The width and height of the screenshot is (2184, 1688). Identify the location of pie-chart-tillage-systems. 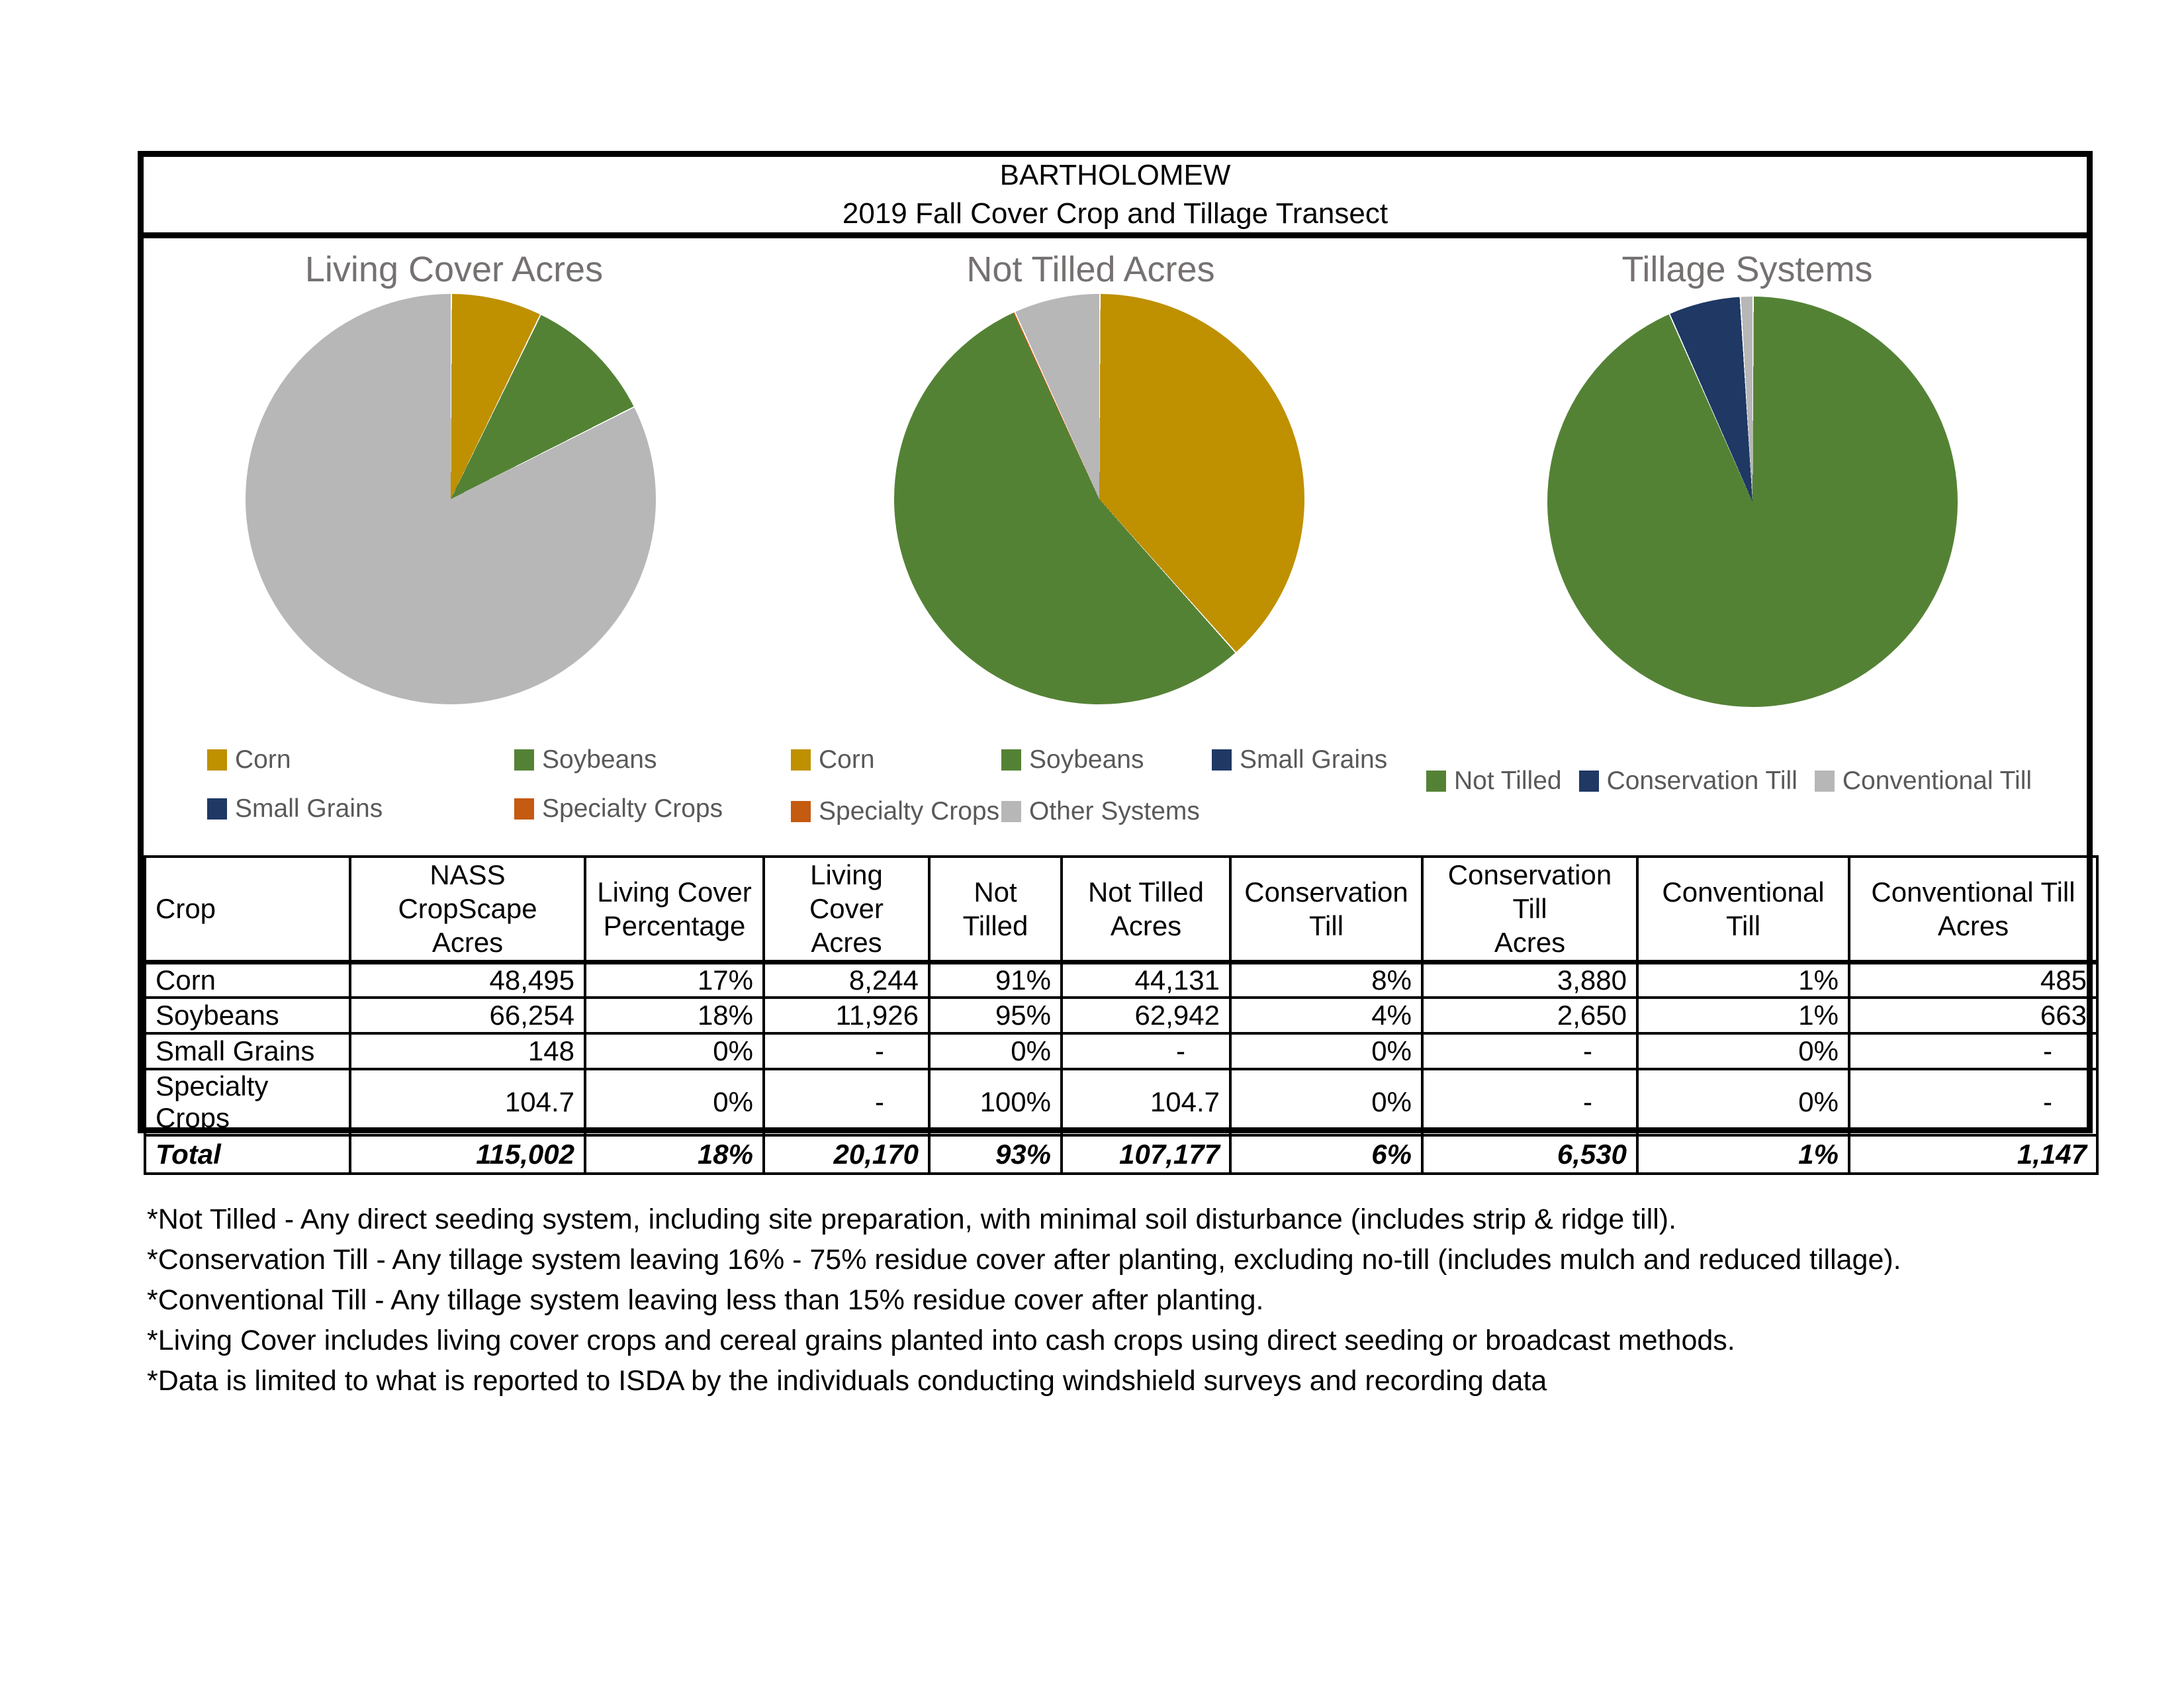
(1752, 502).